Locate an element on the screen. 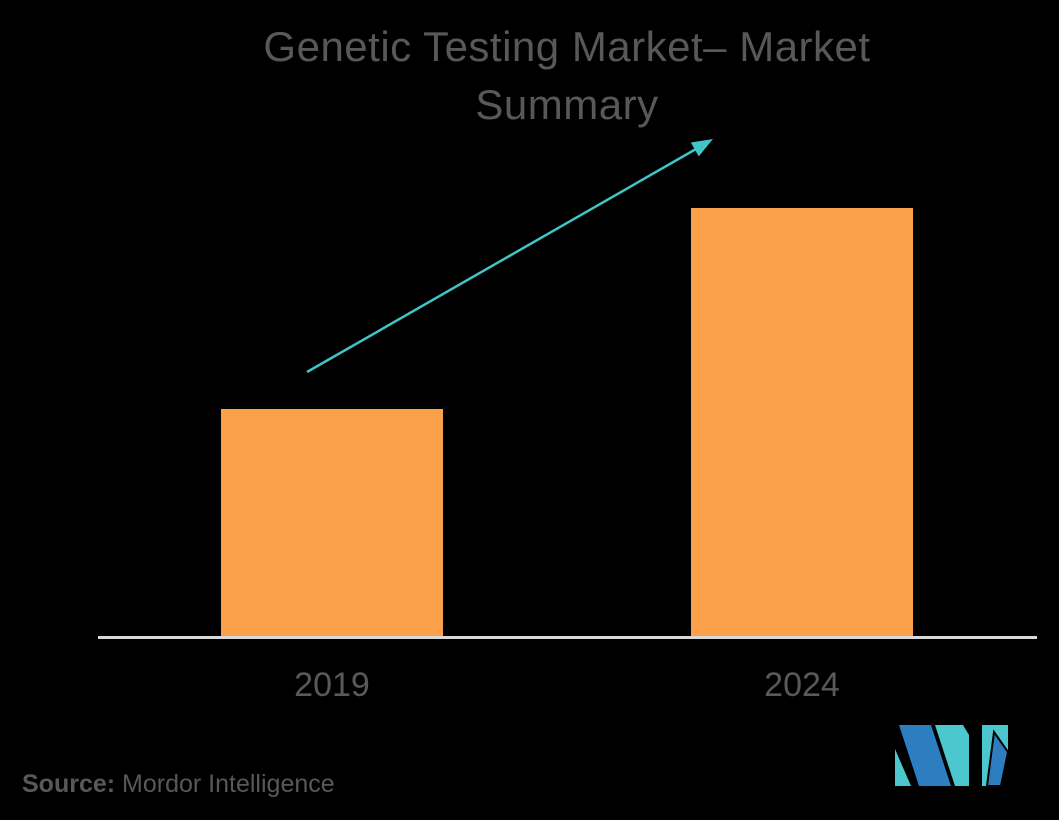  growth-arrow-line is located at coordinates (501, 260).